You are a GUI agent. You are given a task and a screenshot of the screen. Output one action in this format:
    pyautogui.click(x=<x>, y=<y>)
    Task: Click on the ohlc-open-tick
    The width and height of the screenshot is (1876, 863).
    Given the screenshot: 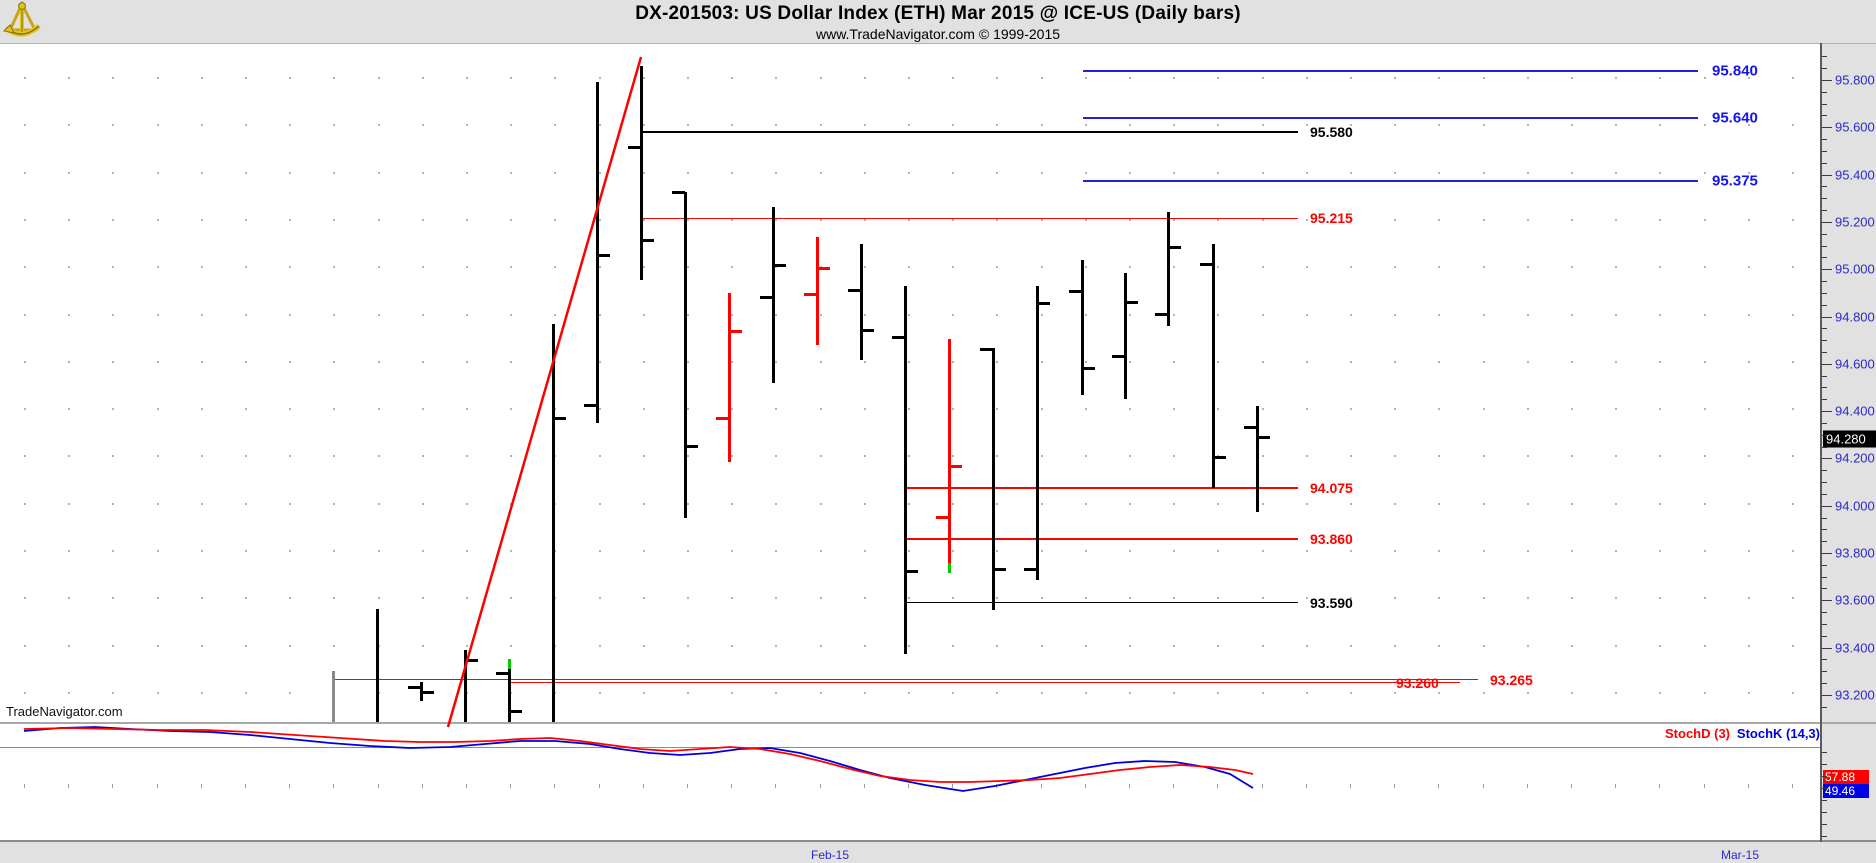 What is the action you would take?
    pyautogui.click(x=1118, y=357)
    